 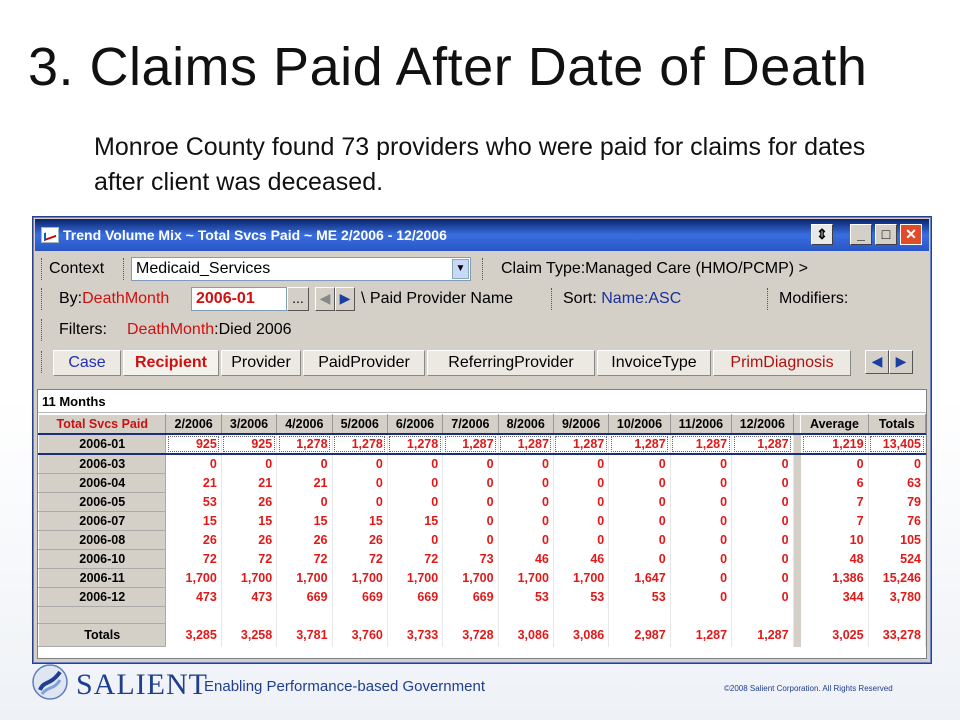 I want to click on row-label: 2006-12, so click(x=102, y=597).